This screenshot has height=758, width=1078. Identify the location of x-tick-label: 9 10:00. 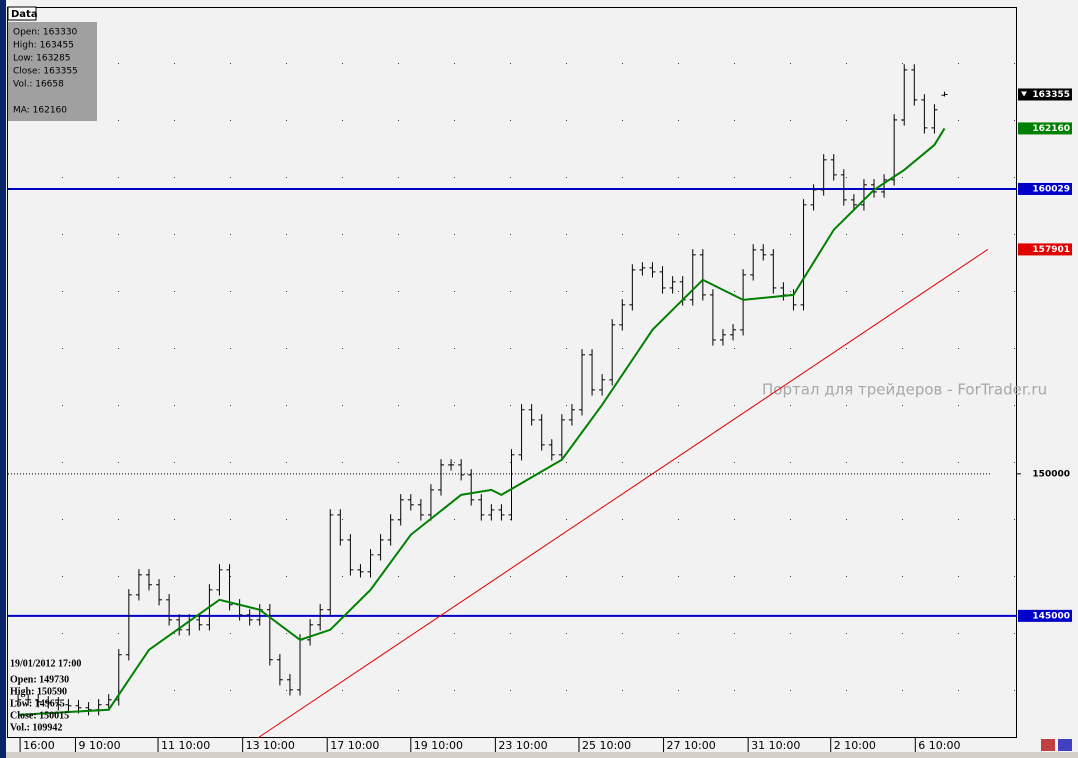
(99, 745).